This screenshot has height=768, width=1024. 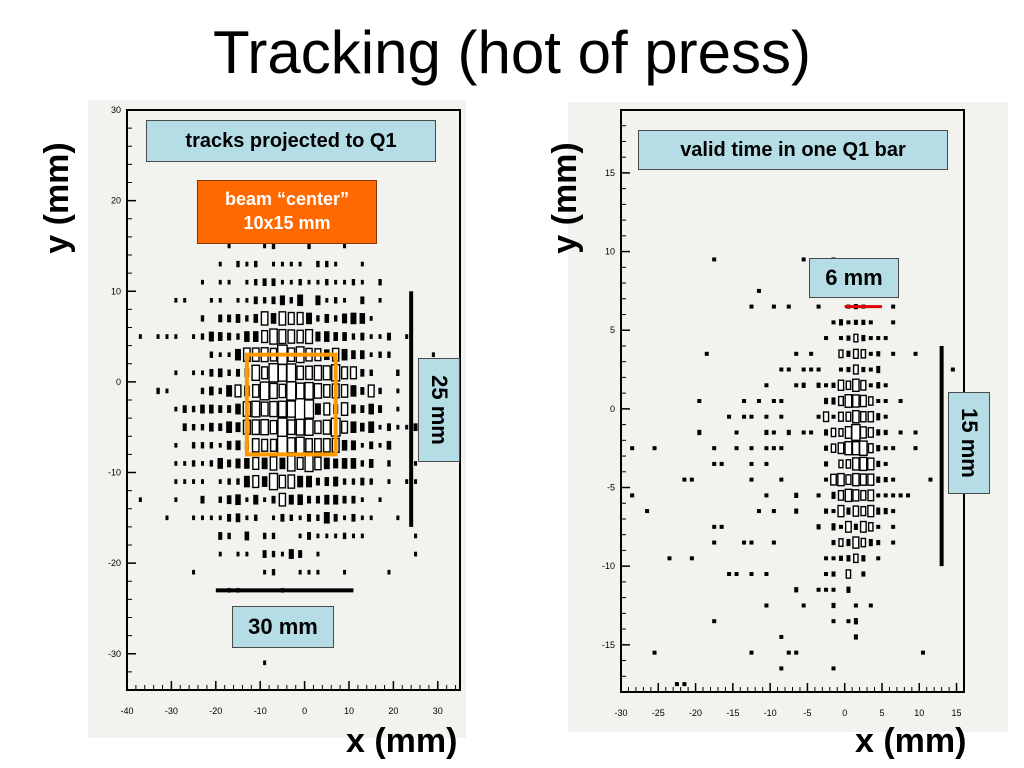 What do you see at coordinates (393, 711) in the screenshot?
I see `left-xtick-label: 20` at bounding box center [393, 711].